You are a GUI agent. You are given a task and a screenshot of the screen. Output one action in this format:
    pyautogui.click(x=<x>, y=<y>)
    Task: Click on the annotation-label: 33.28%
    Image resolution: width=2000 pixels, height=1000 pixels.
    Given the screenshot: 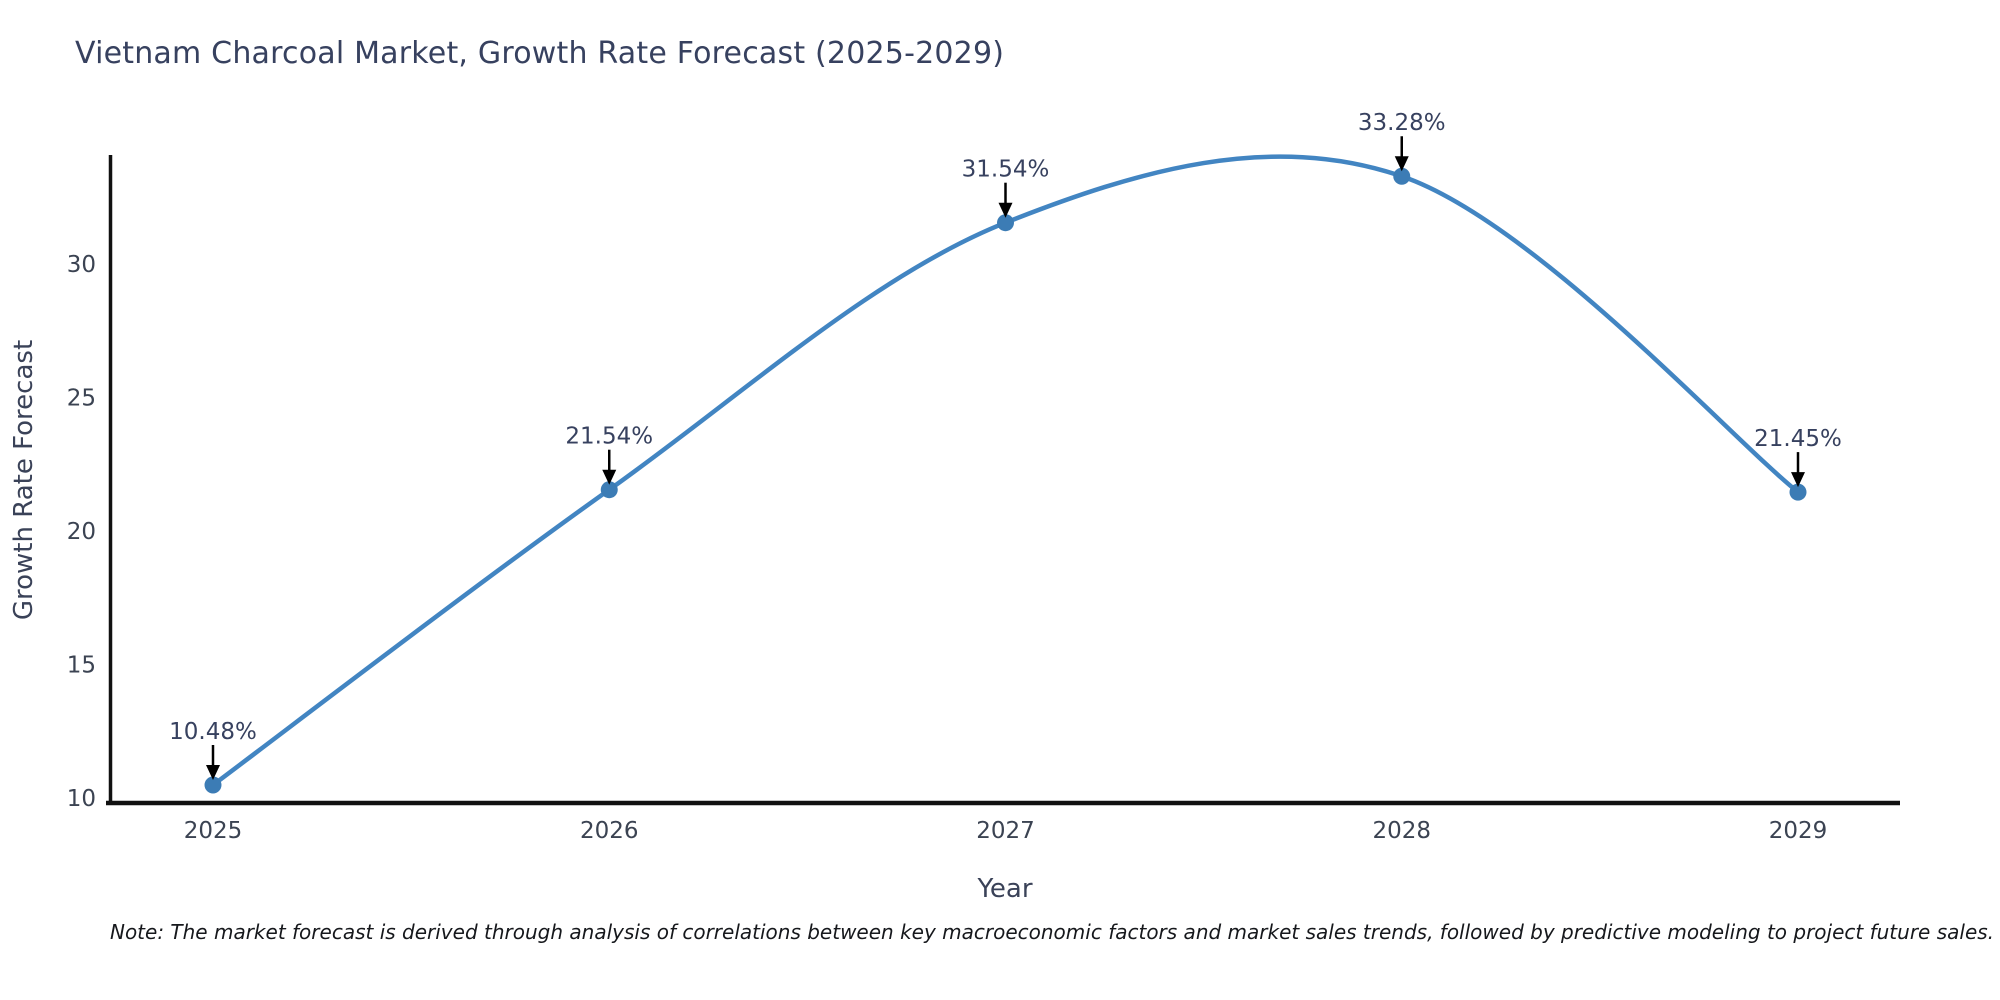 What is the action you would take?
    pyautogui.click(x=1402, y=123)
    